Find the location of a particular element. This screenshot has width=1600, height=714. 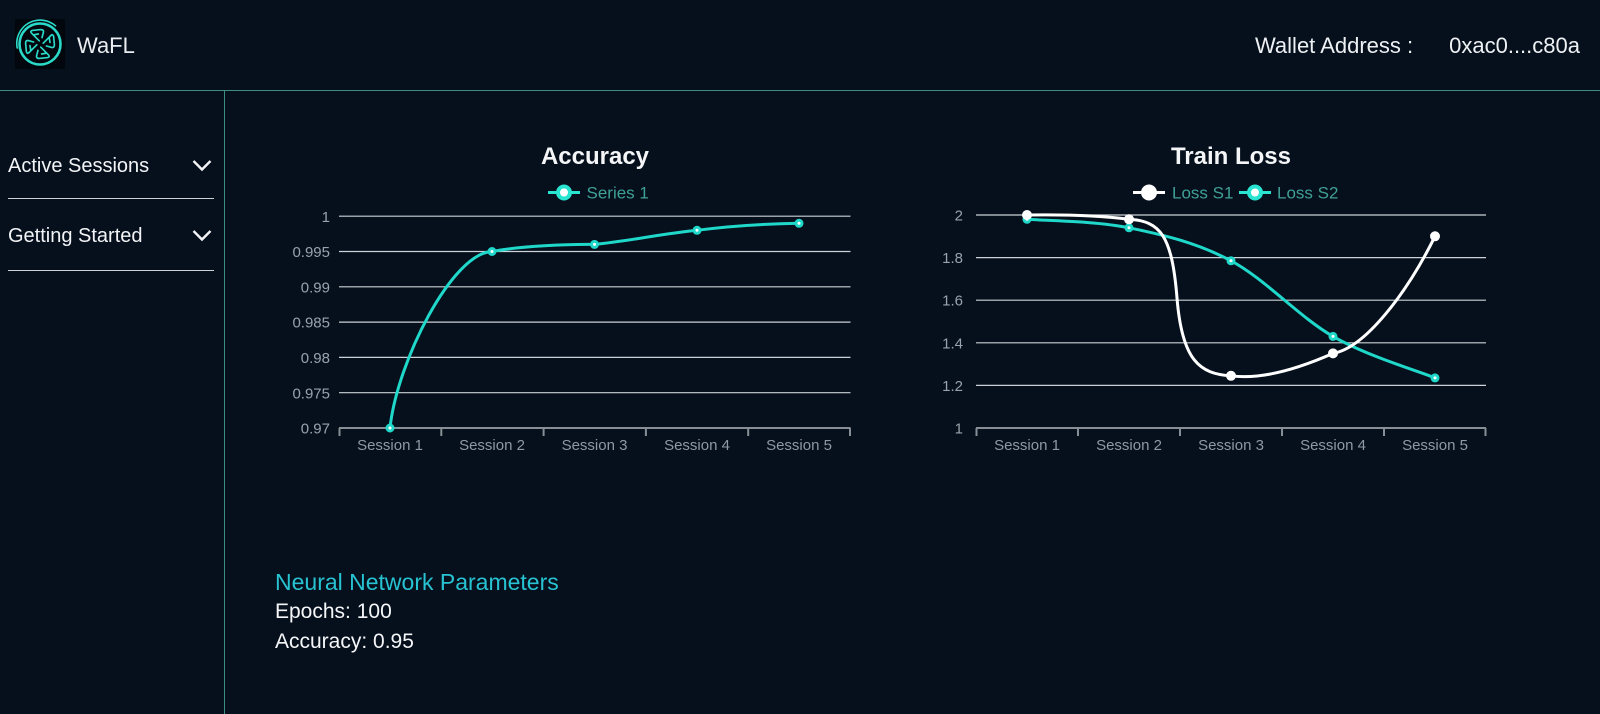

svg-text: 0.99 is located at coordinates (315, 288).